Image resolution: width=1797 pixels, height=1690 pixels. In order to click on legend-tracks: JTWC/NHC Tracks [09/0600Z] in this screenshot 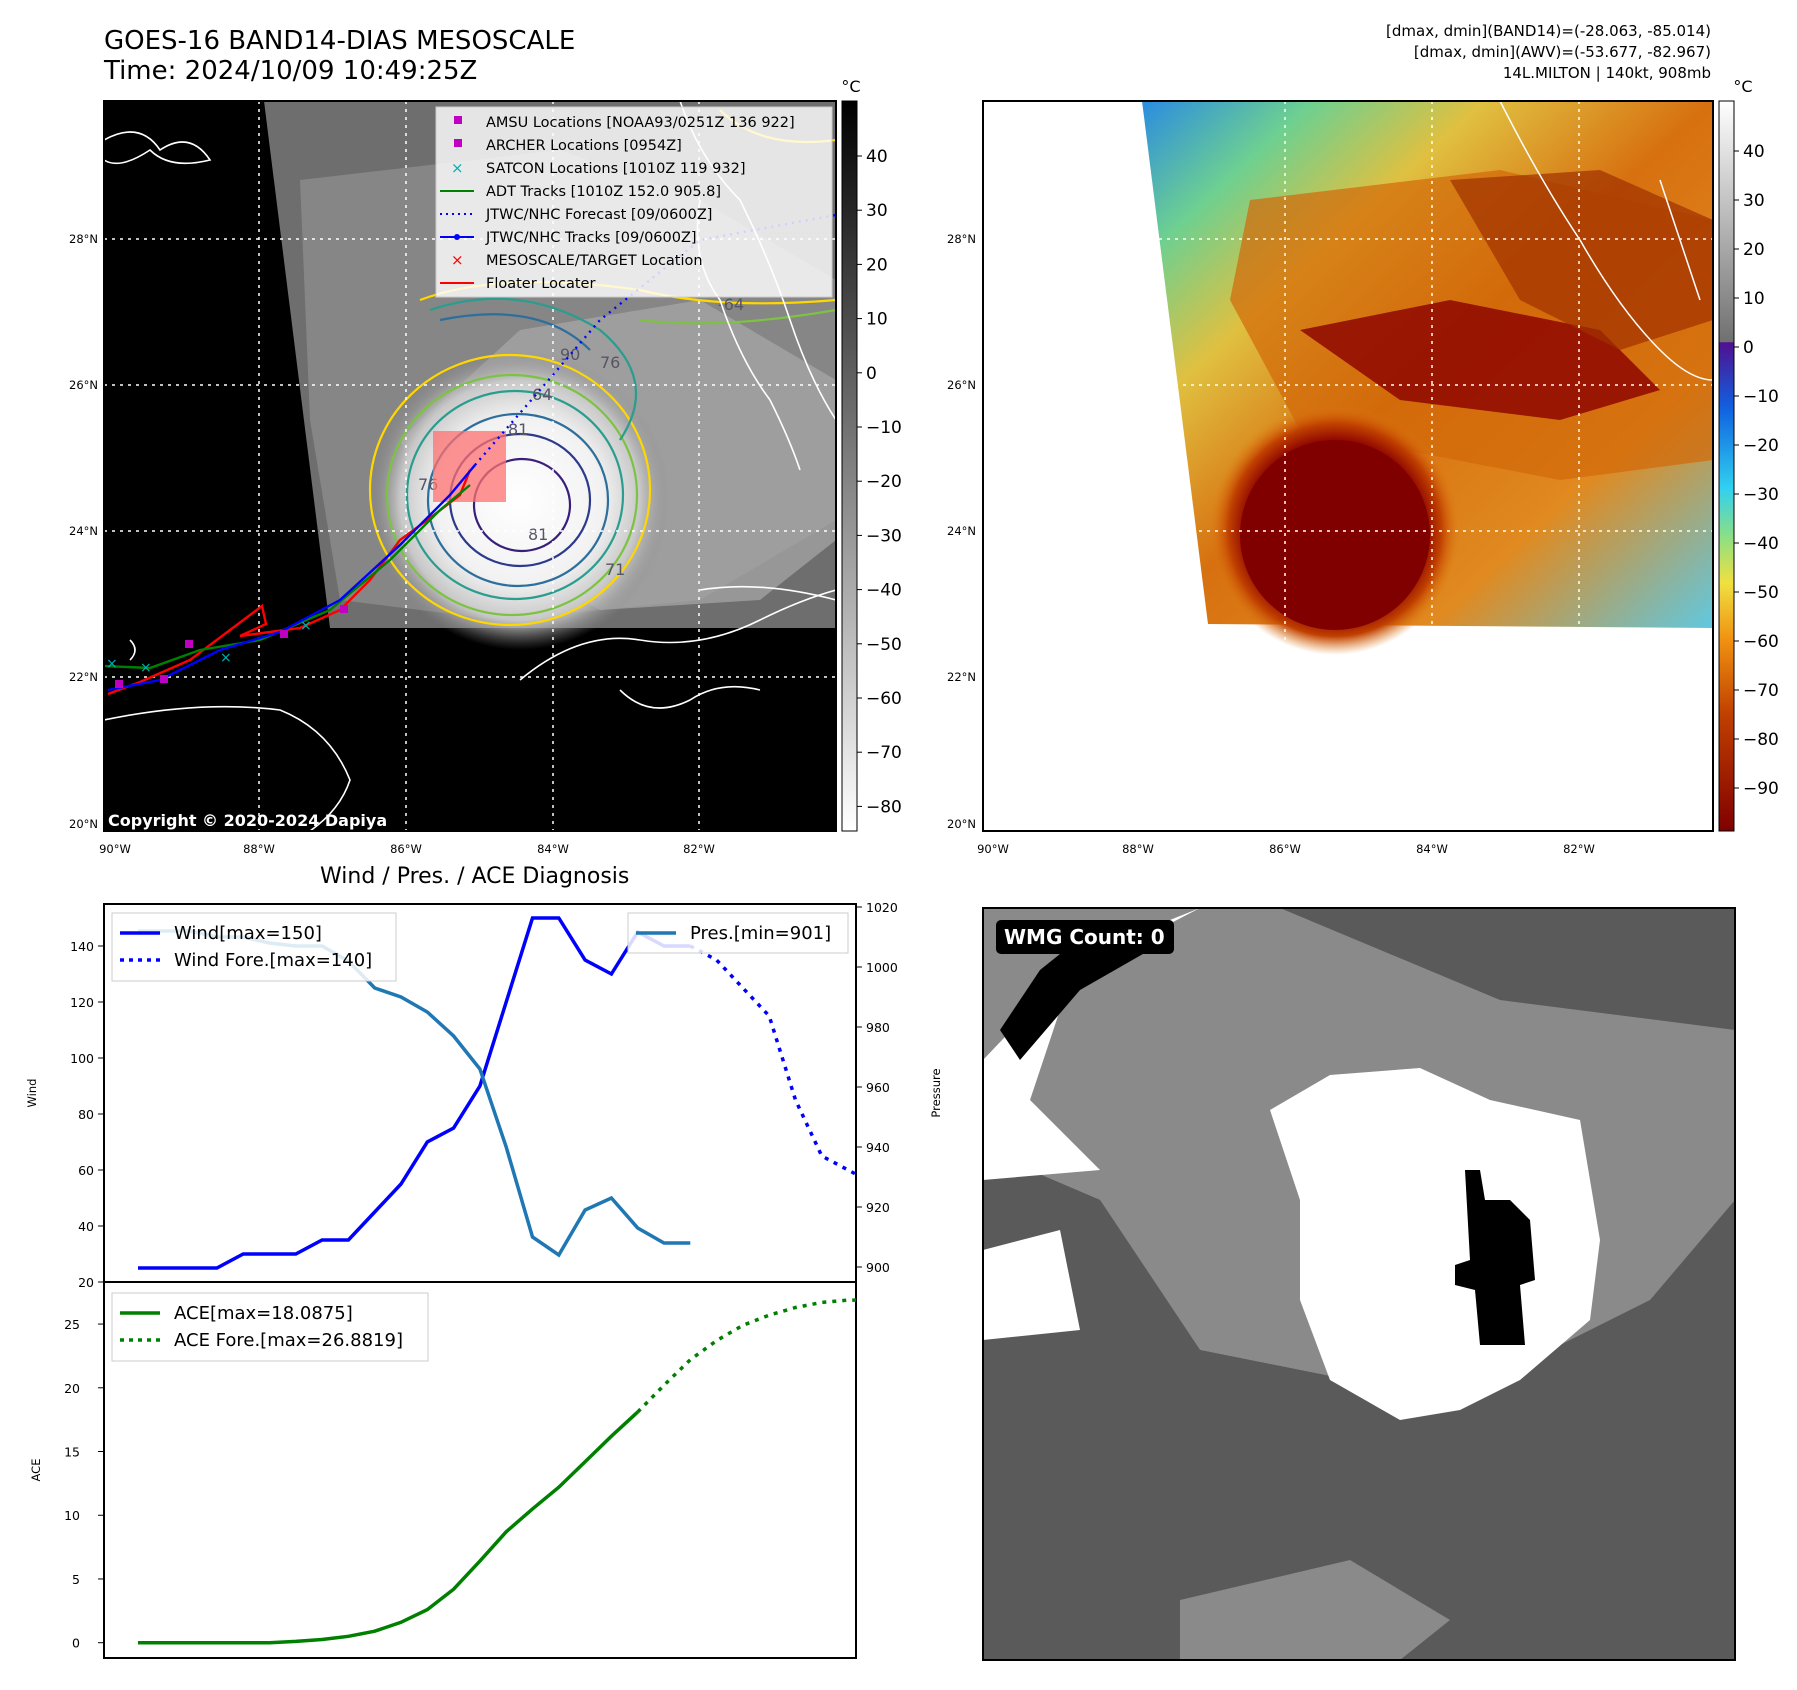, I will do `click(591, 238)`.